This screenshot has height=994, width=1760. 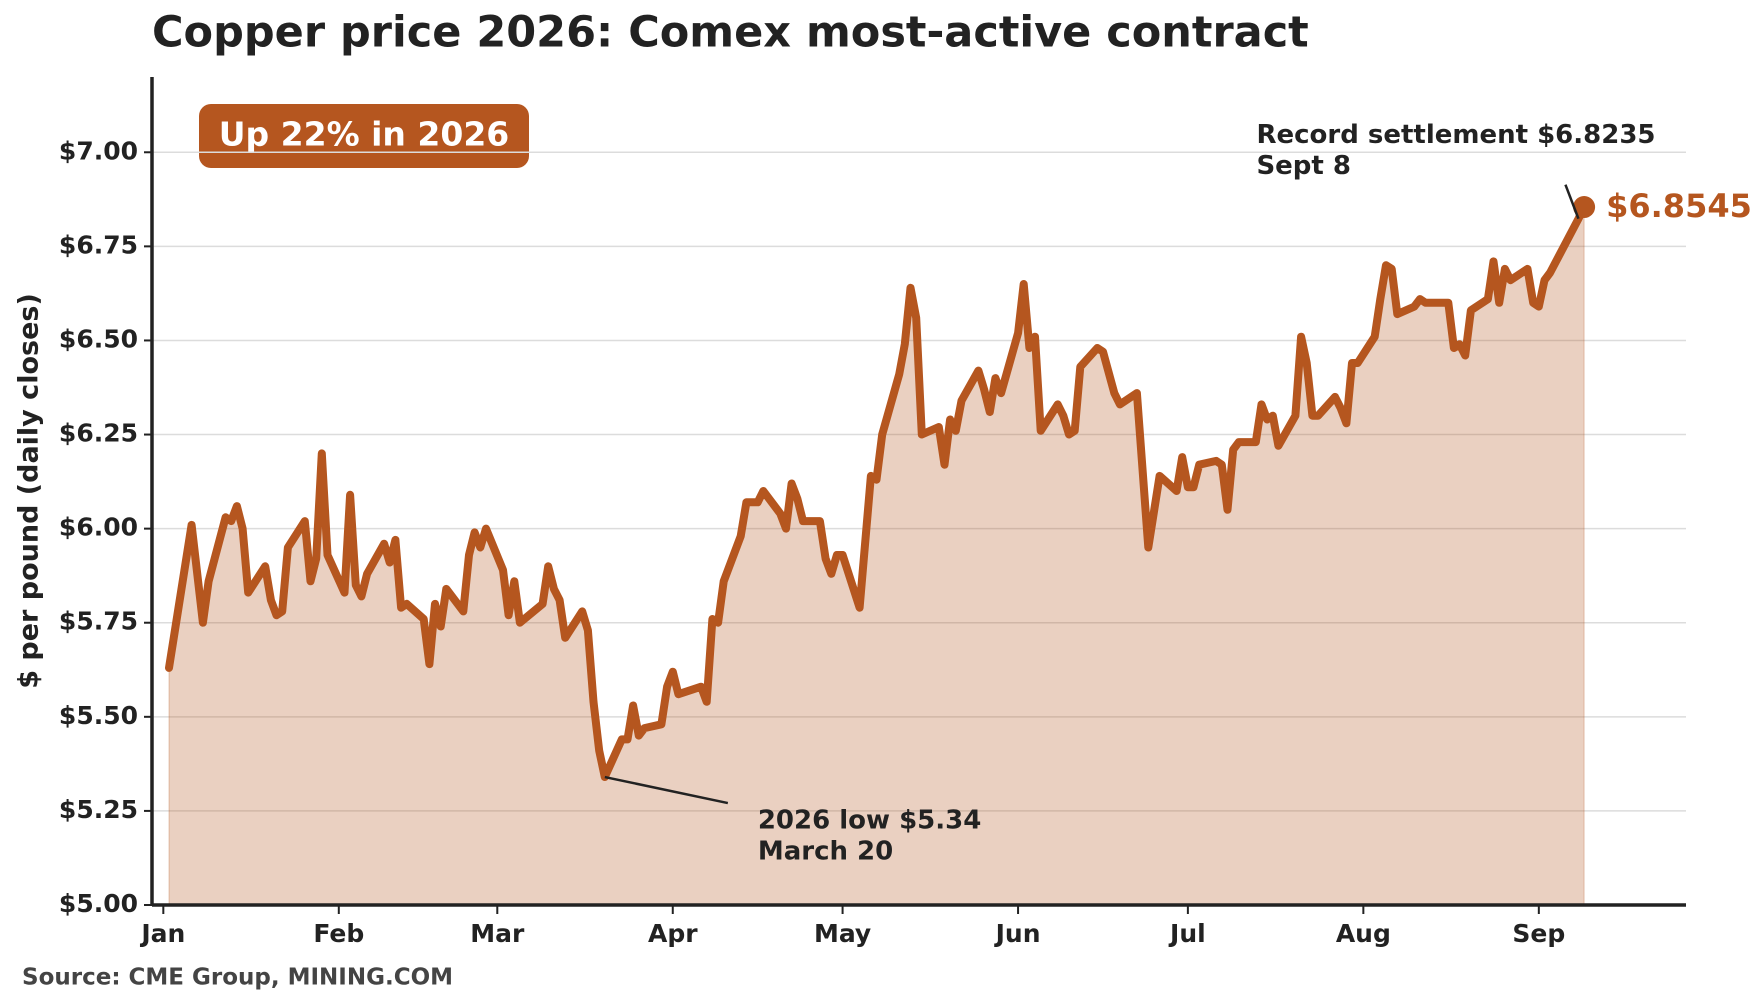 What do you see at coordinates (497, 933) in the screenshot?
I see `x-tick-label: Mar` at bounding box center [497, 933].